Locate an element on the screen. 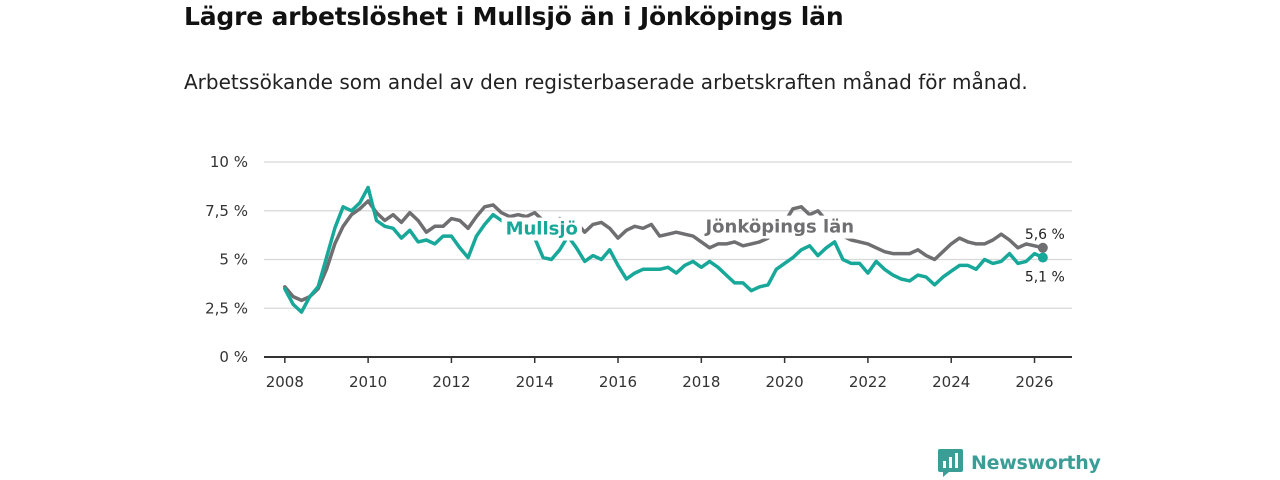 This screenshot has height=480, width=1280. x-tick-label: 2026 is located at coordinates (1034, 382).